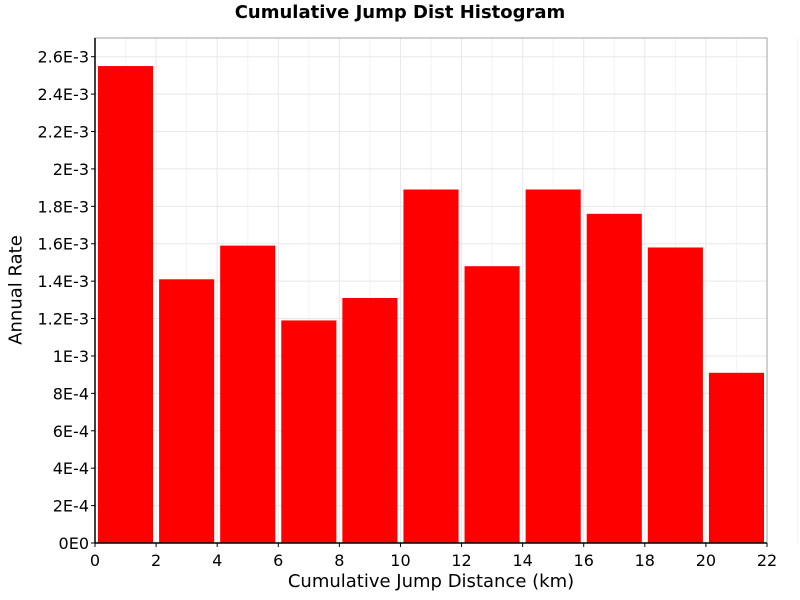 This screenshot has height=600, width=800. What do you see at coordinates (16, 290) in the screenshot?
I see `y-axis-label: Annual Rate` at bounding box center [16, 290].